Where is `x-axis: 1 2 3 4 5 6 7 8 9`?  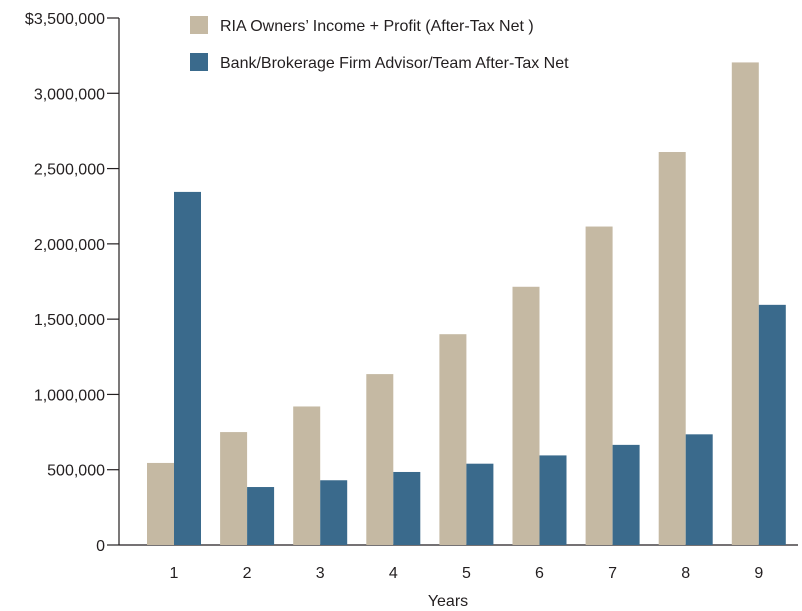
x-axis: 1 2 3 4 5 6 7 8 9 is located at coordinates (458, 563).